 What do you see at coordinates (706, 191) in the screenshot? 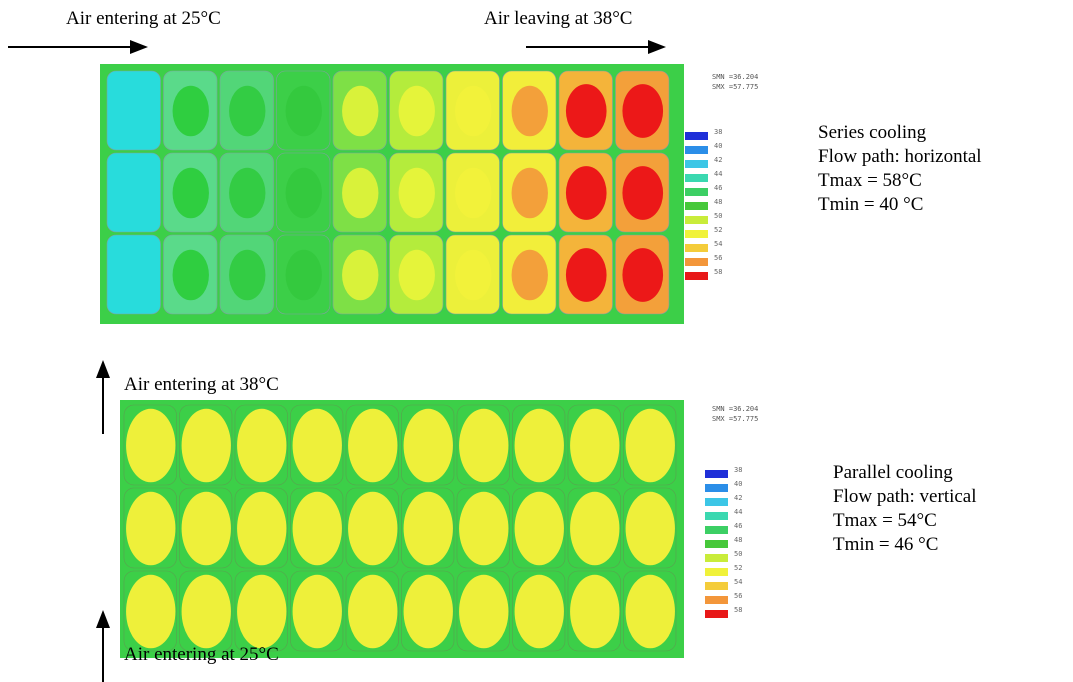
I see `series-legend-entry: 46` at bounding box center [706, 191].